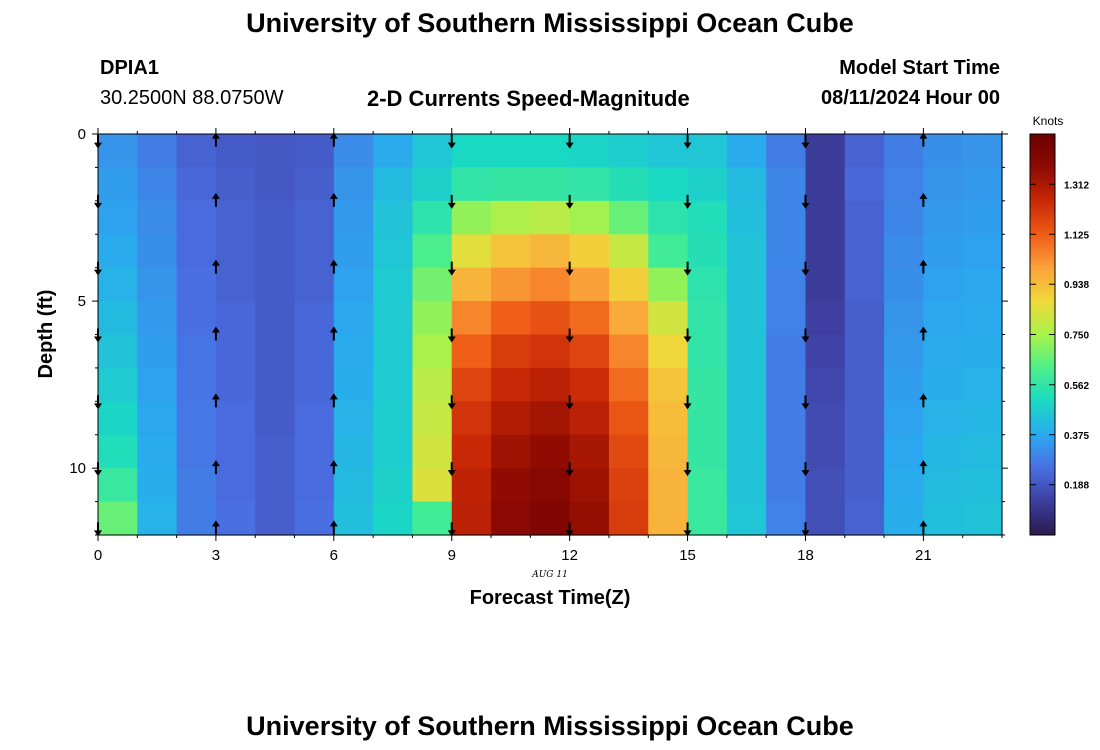  What do you see at coordinates (687, 555) in the screenshot?
I see `x-tick-label: 15` at bounding box center [687, 555].